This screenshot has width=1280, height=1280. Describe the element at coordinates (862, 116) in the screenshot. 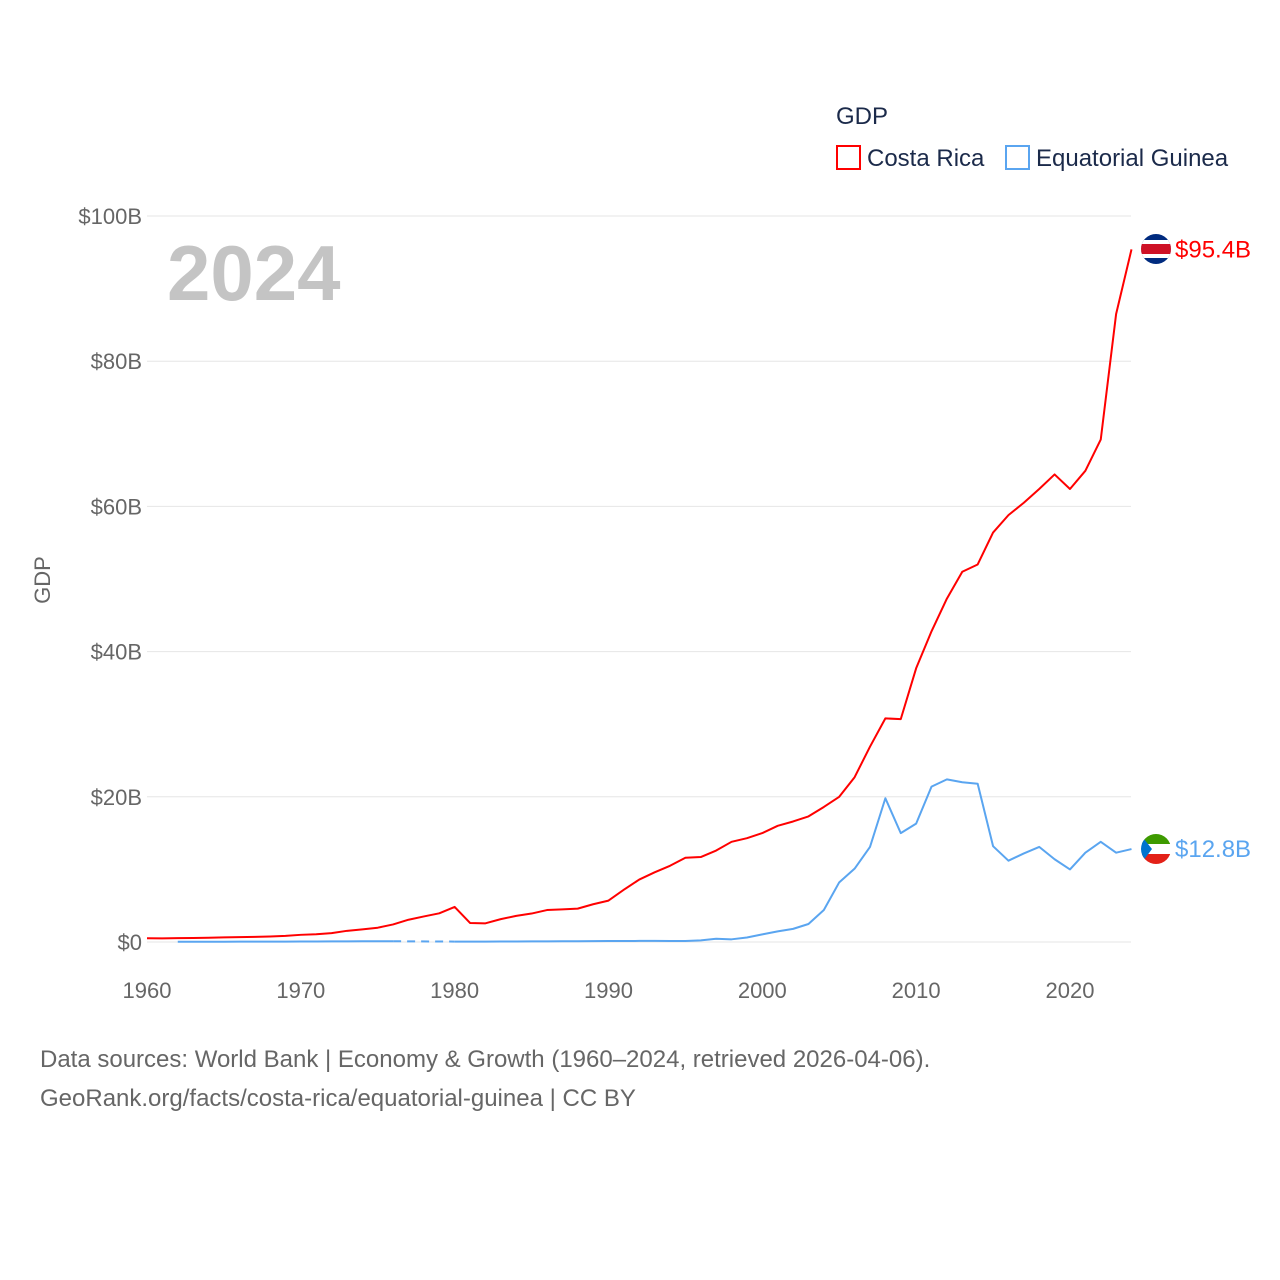

I see `legend-title: GDP` at that location.